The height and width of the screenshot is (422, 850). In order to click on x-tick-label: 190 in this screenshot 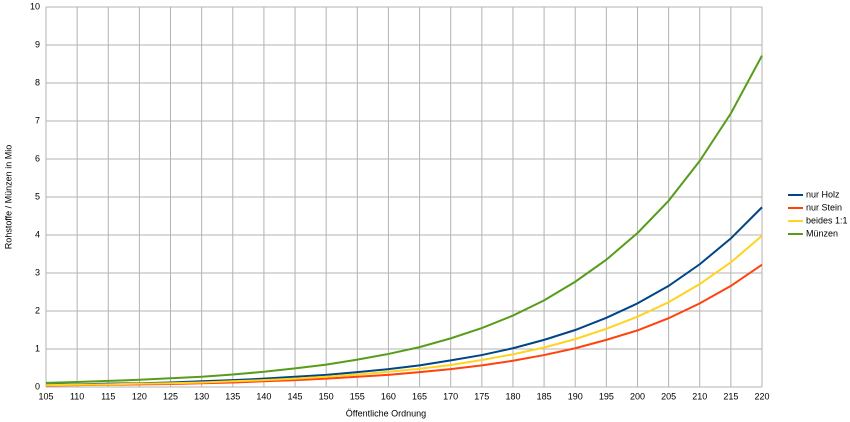, I will do `click(575, 396)`.